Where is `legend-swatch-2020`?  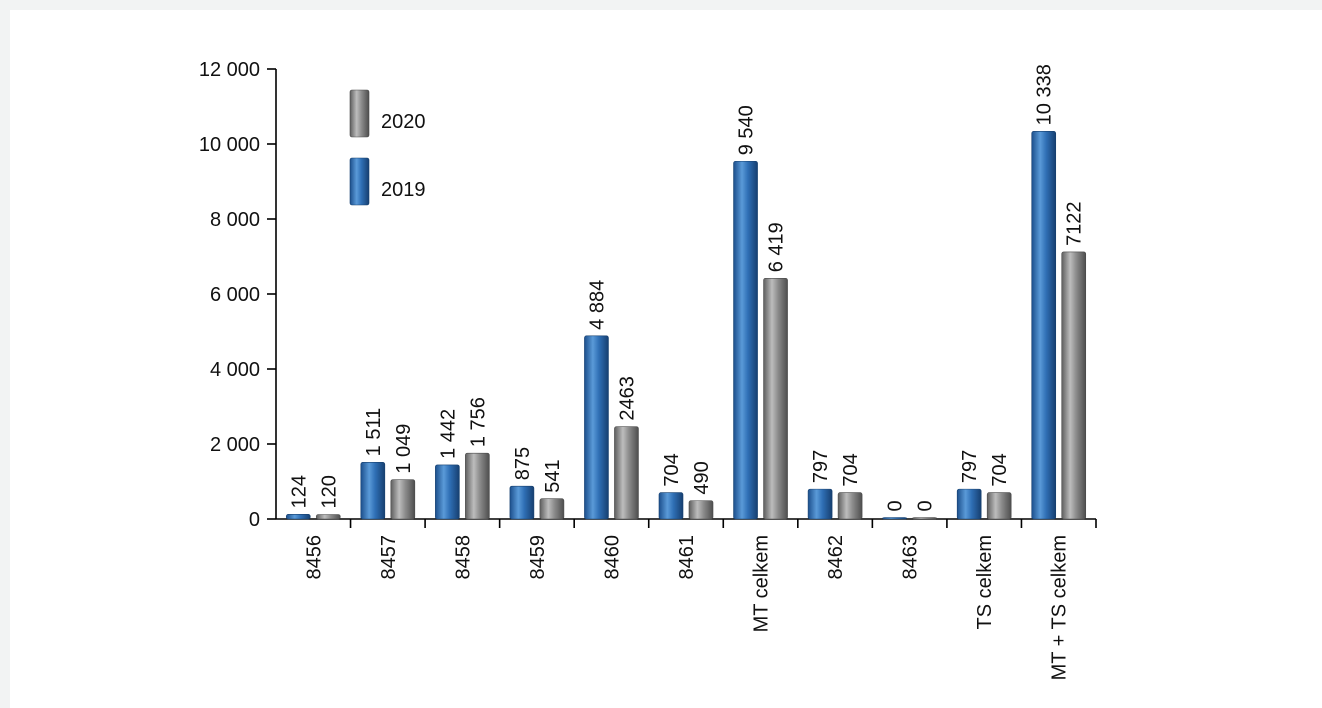
legend-swatch-2020 is located at coordinates (359, 113).